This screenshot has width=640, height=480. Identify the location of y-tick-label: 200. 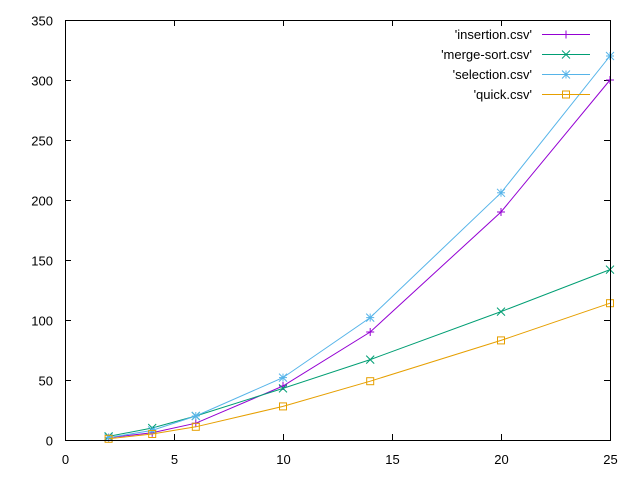
(42, 201).